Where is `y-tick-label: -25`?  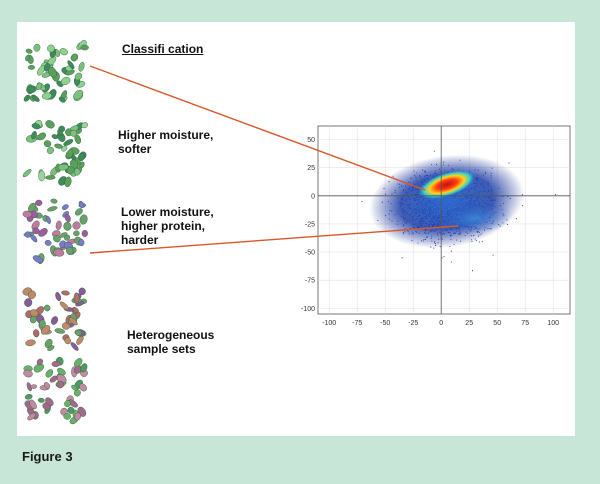 y-tick-label: -25 is located at coordinates (310, 224).